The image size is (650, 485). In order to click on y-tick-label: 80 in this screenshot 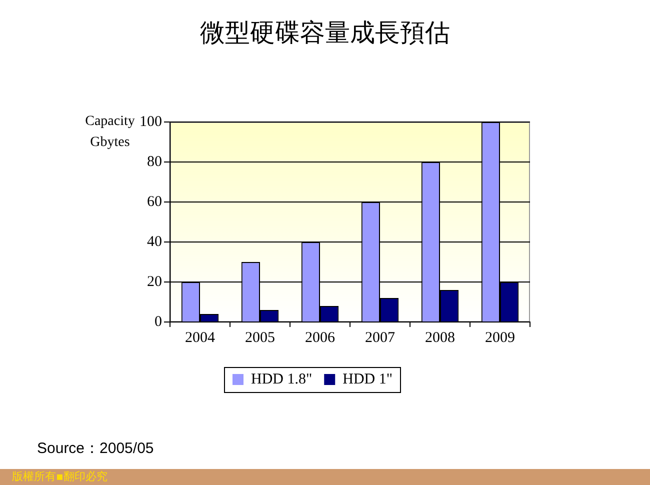, I will do `click(154, 162)`.